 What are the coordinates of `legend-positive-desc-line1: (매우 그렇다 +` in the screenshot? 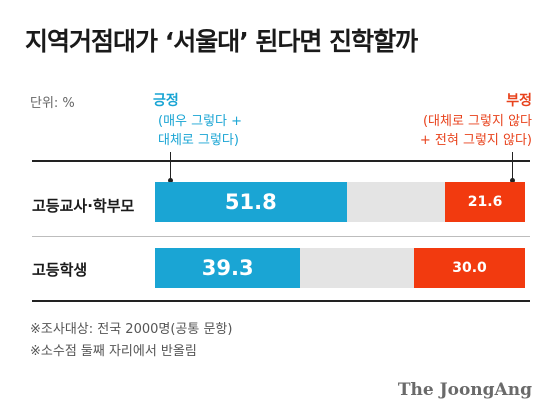 It's located at (200, 121).